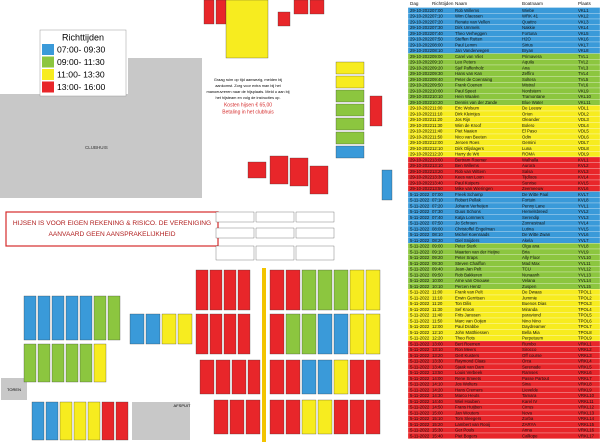  What do you see at coordinates (527, 407) in the screenshot?
I see `table-cell: Cirrus` at bounding box center [527, 407].